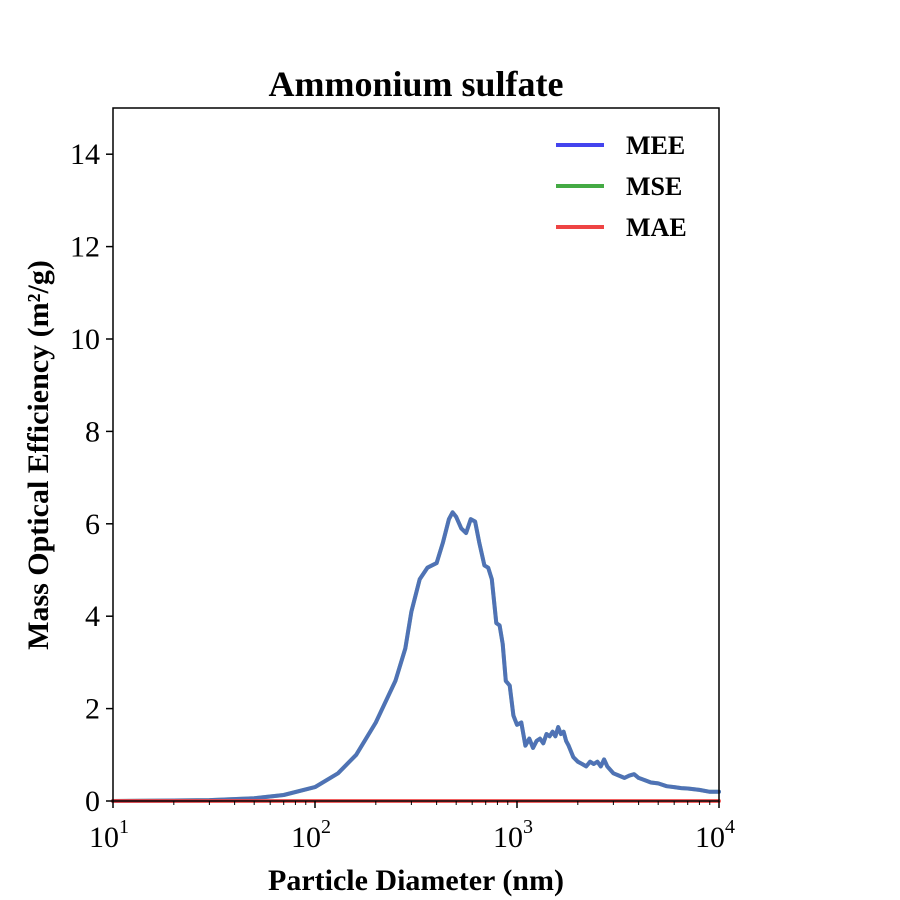  I want to click on y-tick-label: 8, so click(92, 431).